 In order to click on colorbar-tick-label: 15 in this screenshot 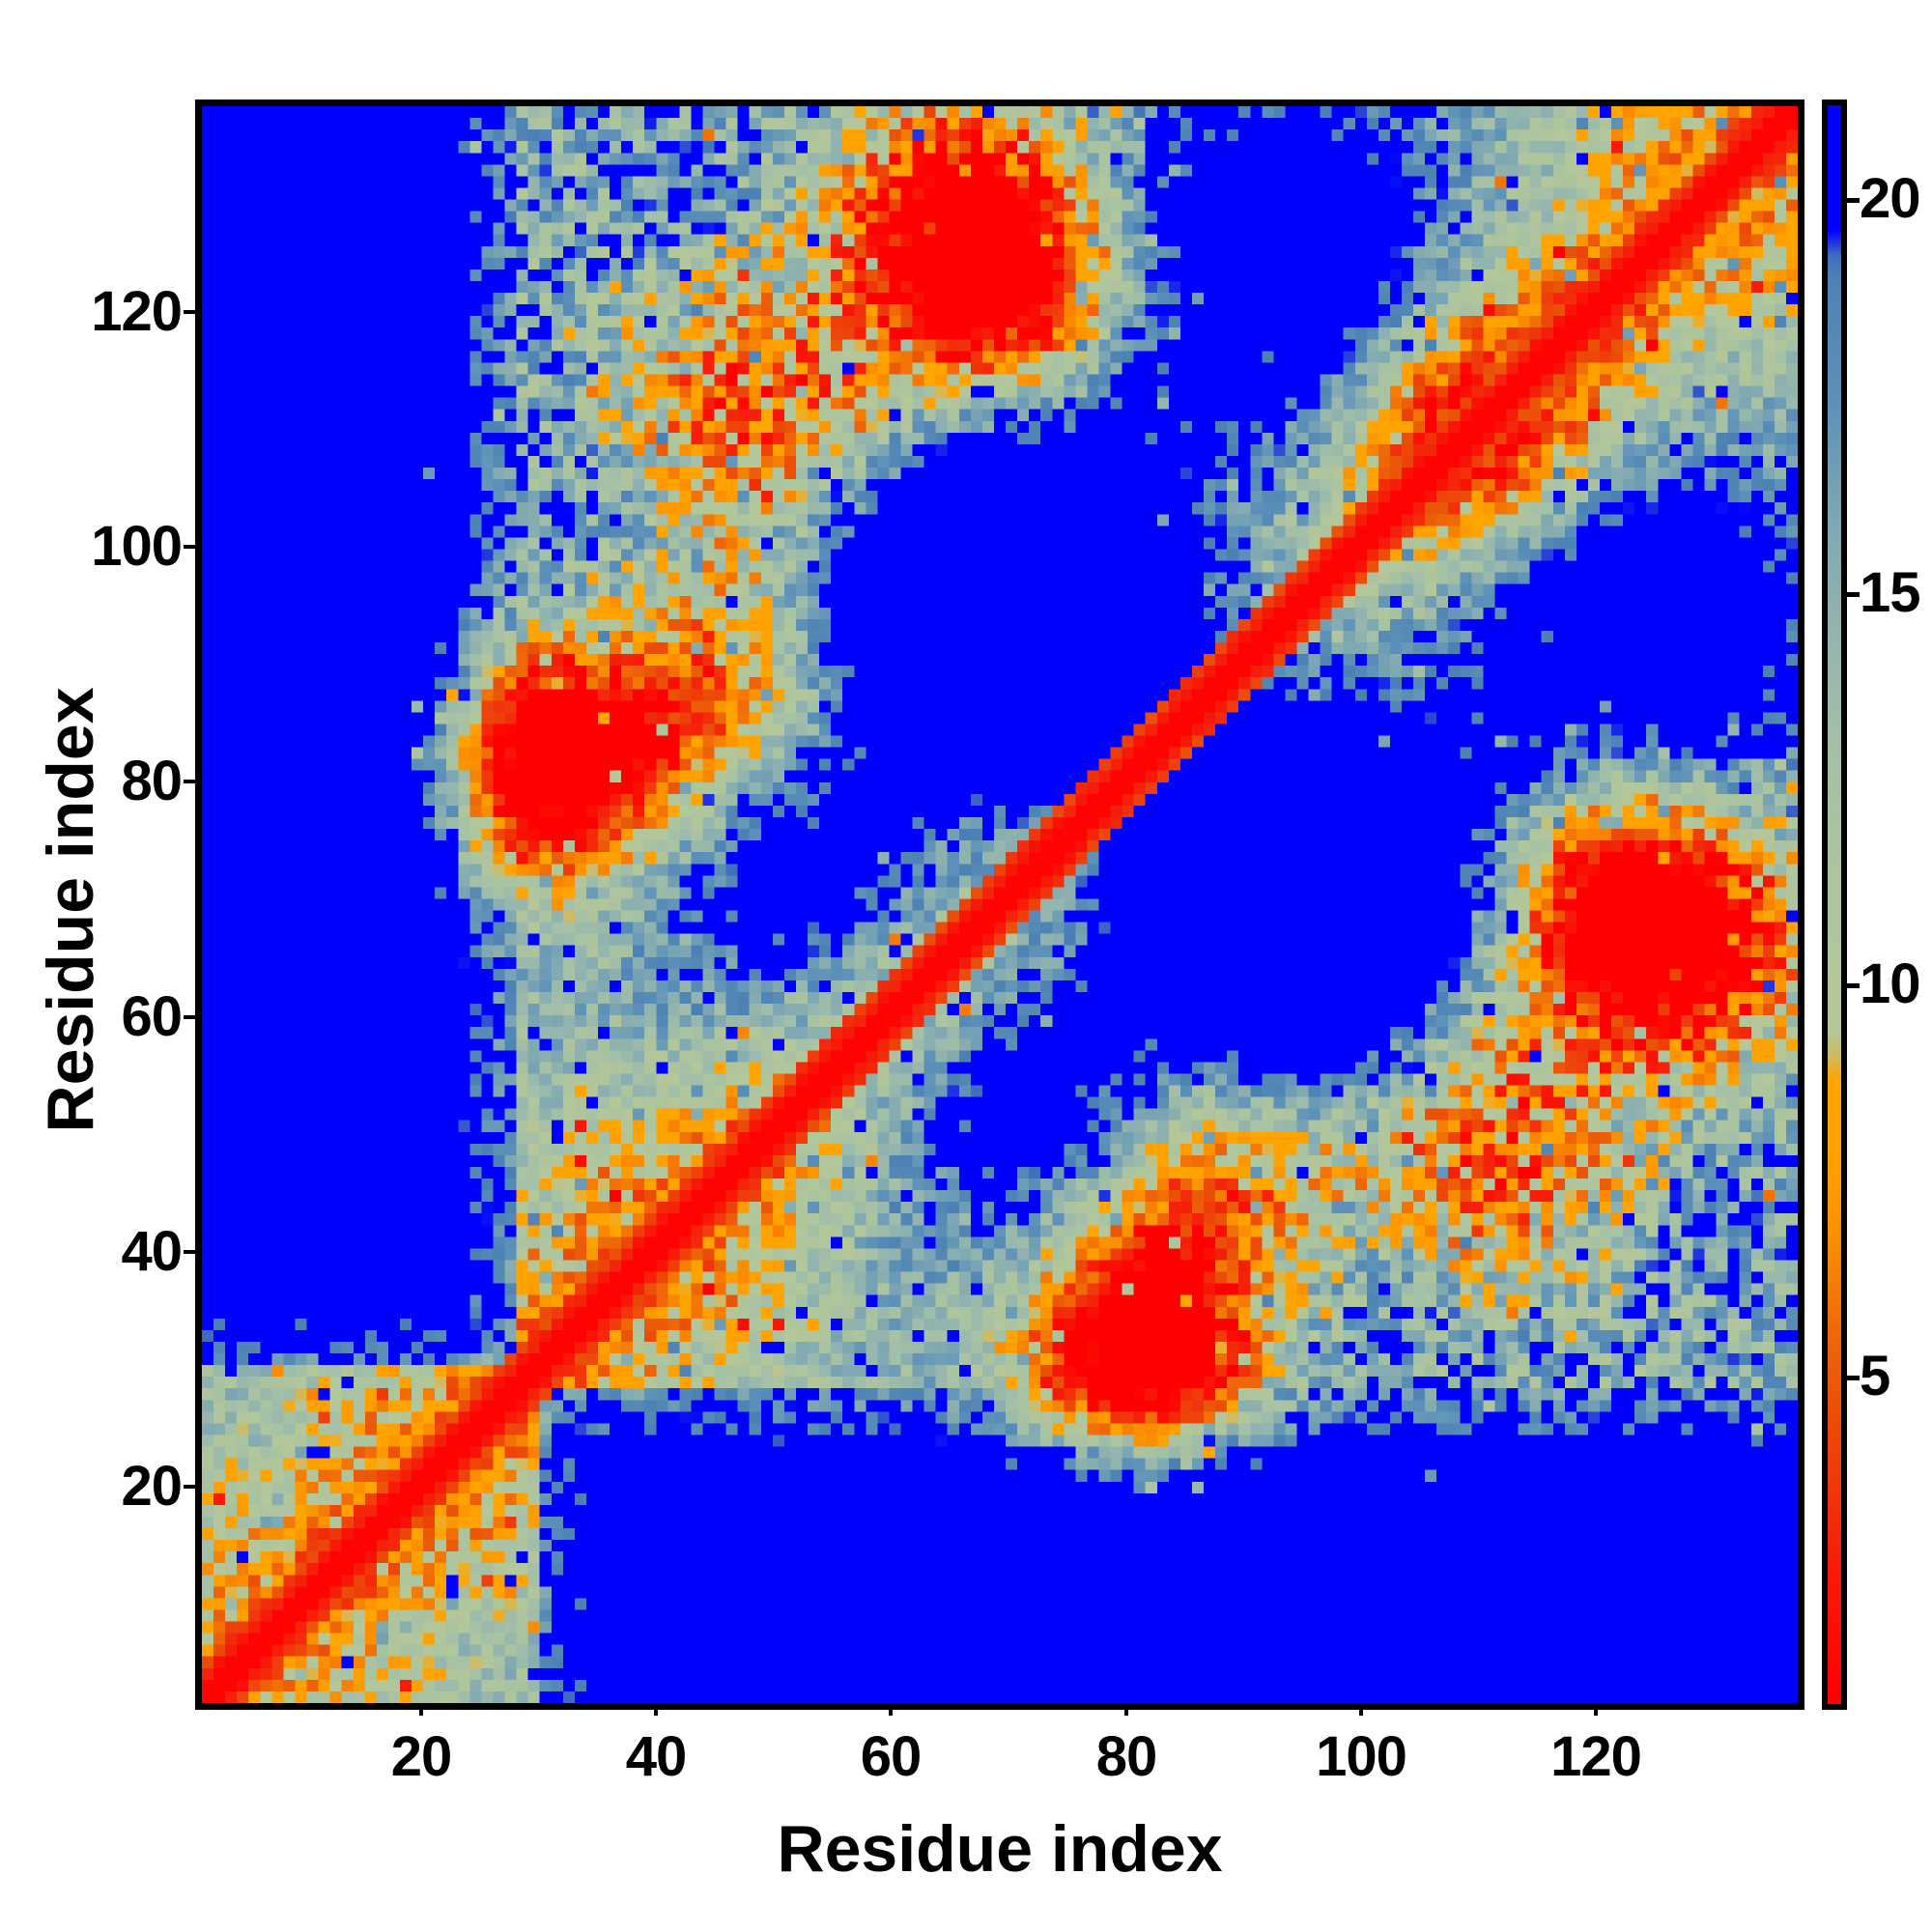, I will do `click(1890, 592)`.